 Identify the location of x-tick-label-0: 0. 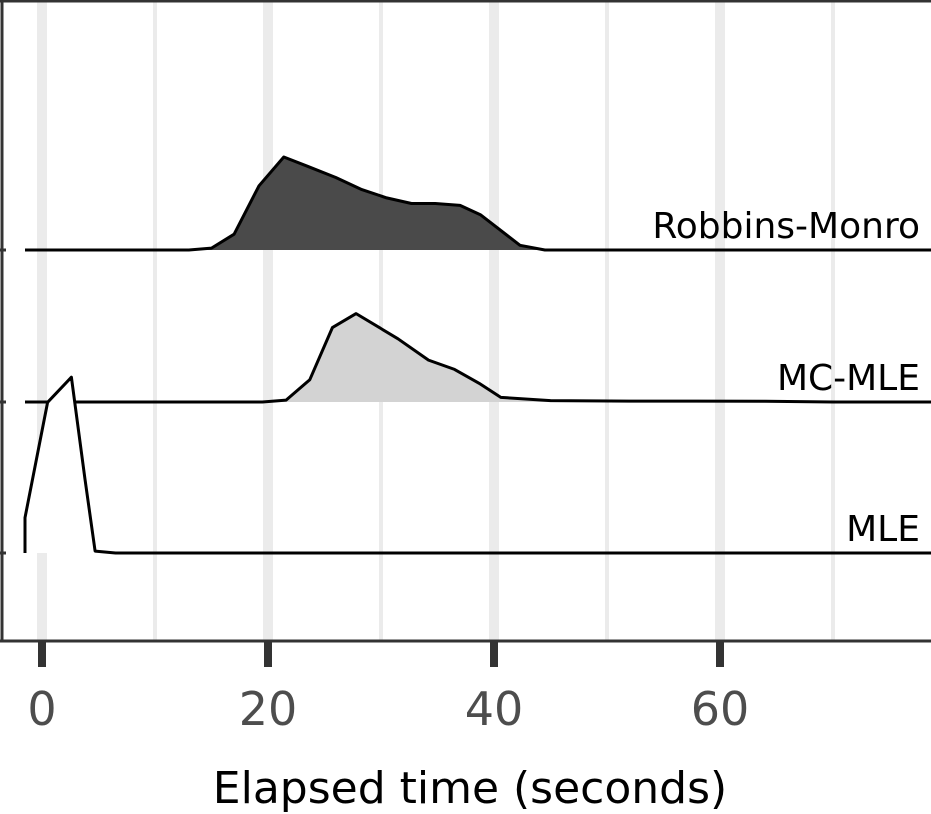
(41, 709).